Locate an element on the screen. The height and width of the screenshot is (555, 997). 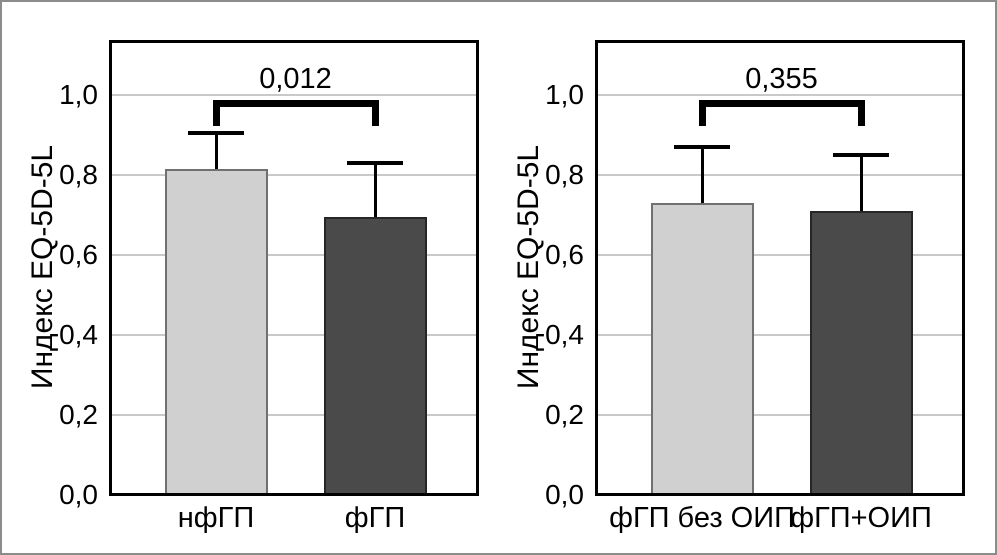
category-label: нфГП is located at coordinates (216, 518).